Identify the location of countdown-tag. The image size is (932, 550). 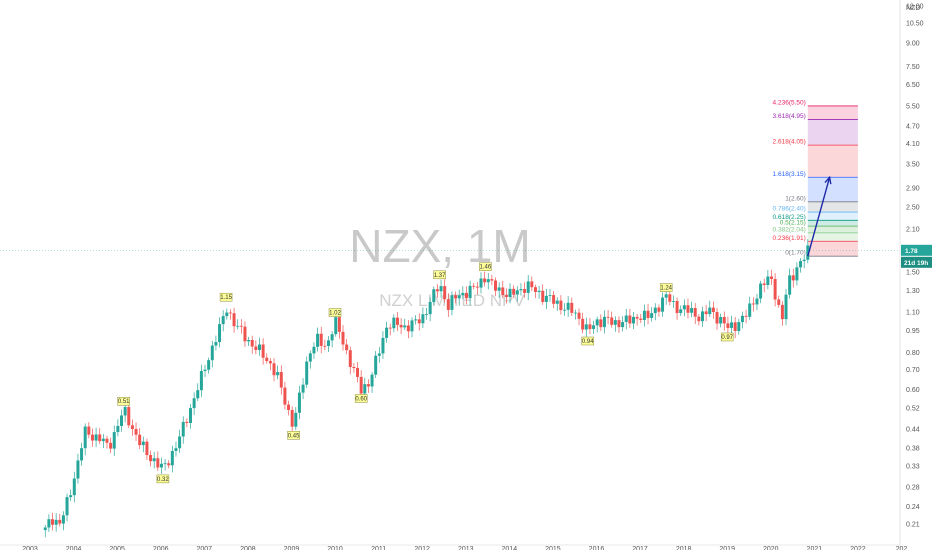
(916, 262).